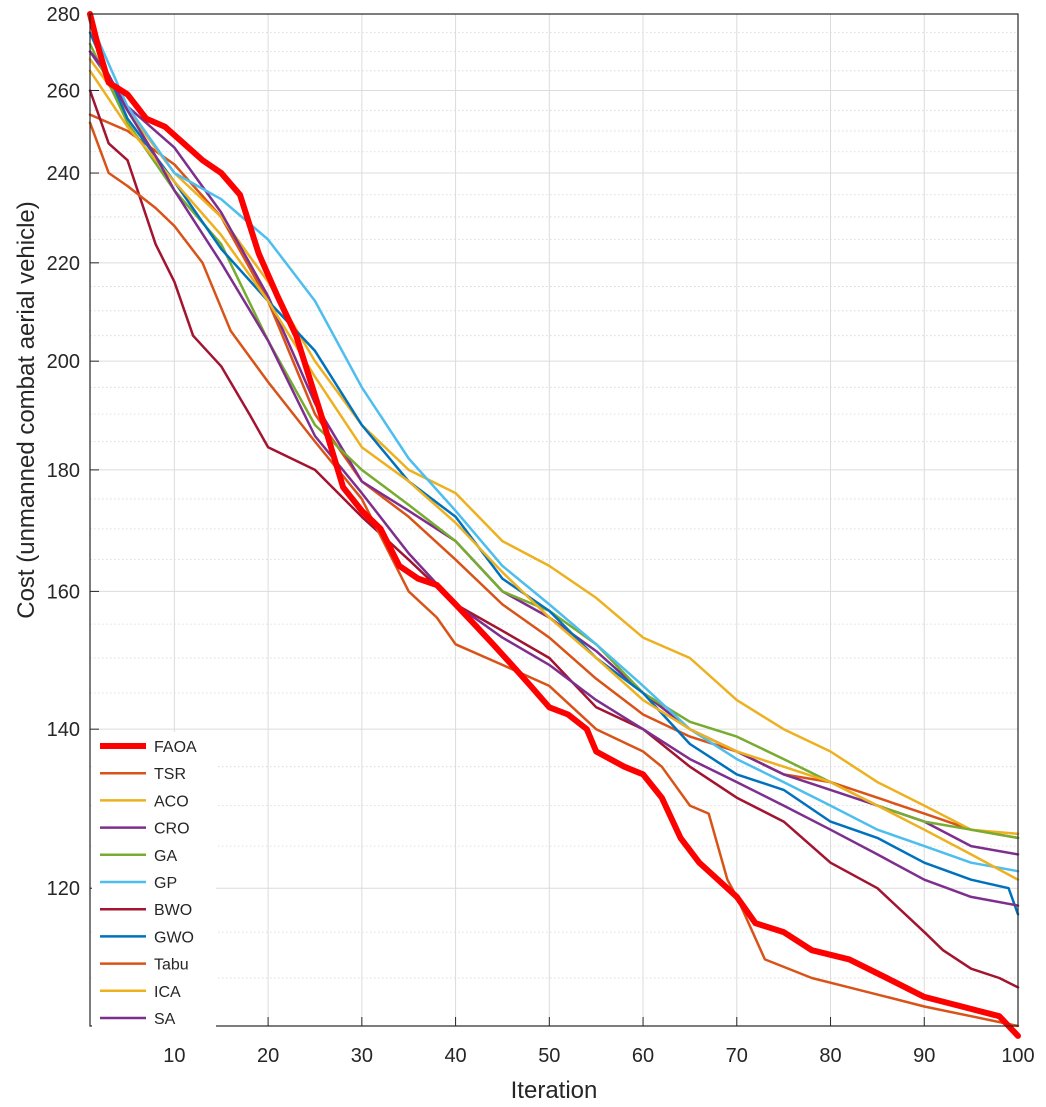 Image resolution: width=1046 pixels, height=1107 pixels. I want to click on y-tick-label: 200, so click(63, 362).